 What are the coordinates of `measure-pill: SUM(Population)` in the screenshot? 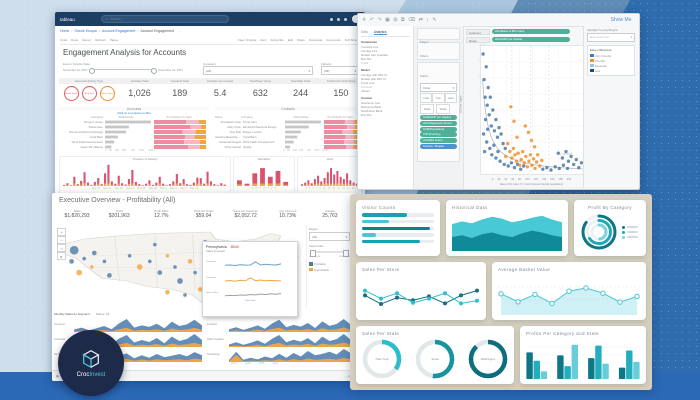 It's located at (438, 129).